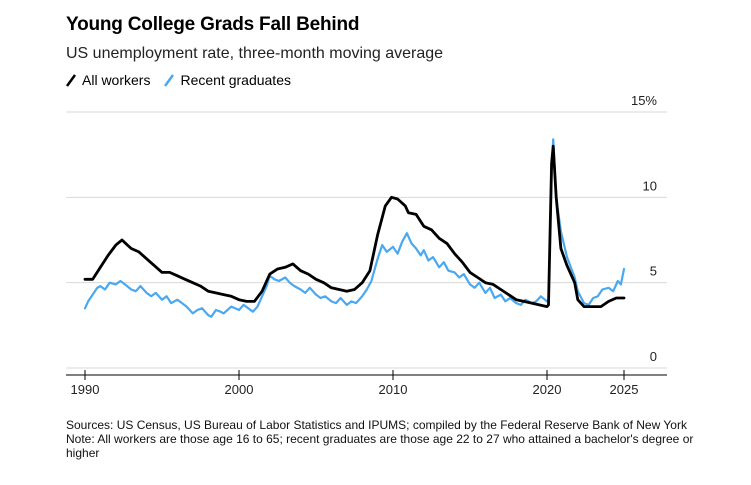 The width and height of the screenshot is (751, 485). What do you see at coordinates (71, 80) in the screenshot?
I see `legend-swatch-all-workers` at bounding box center [71, 80].